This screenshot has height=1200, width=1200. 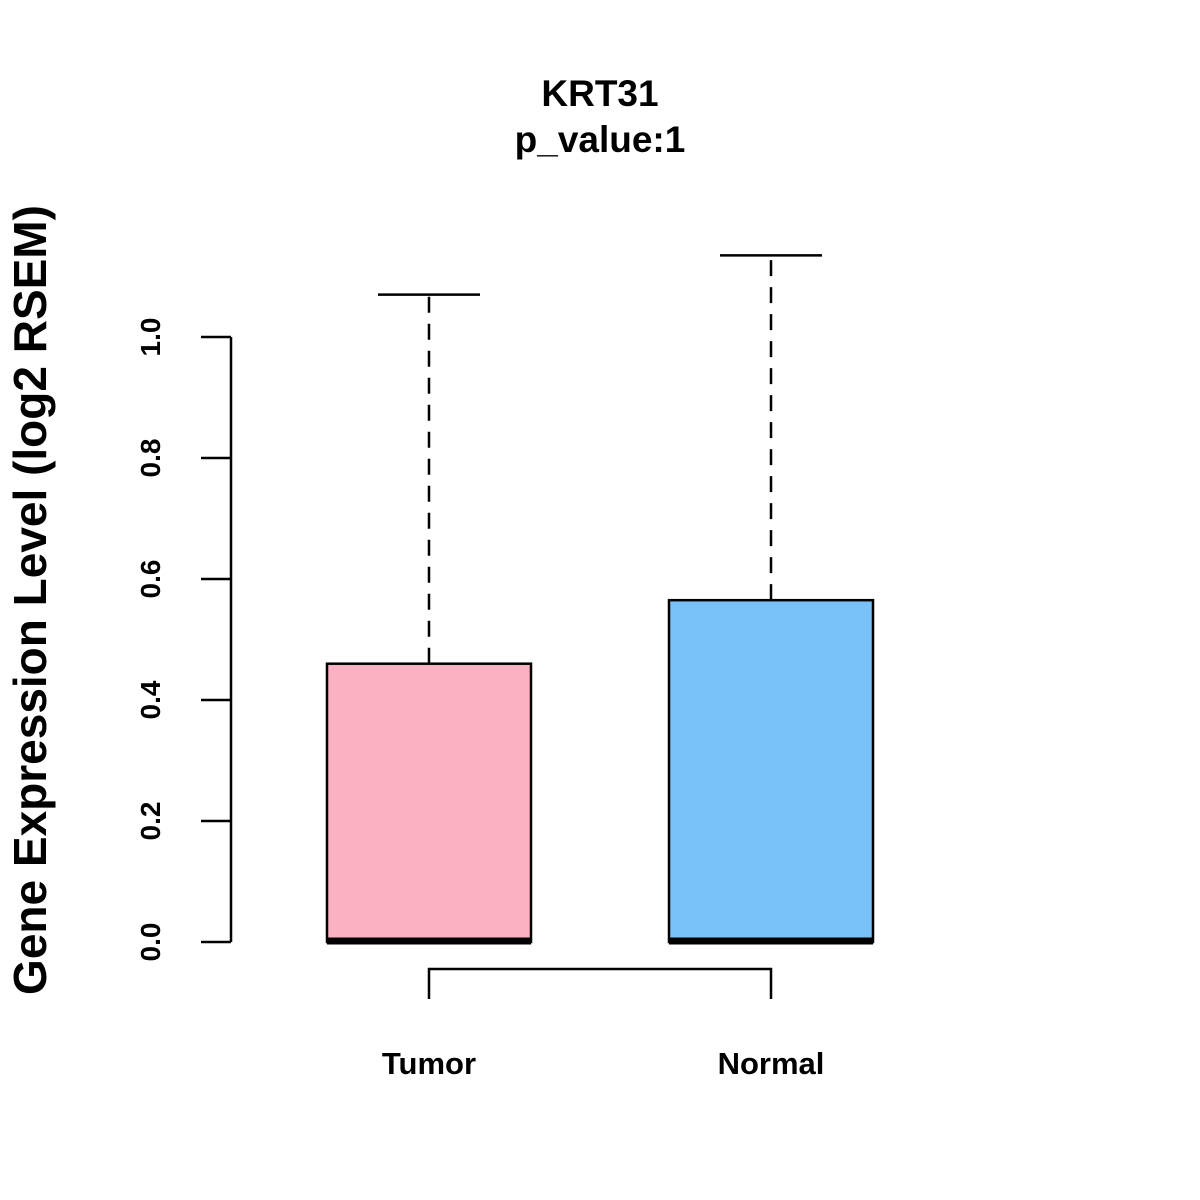 What do you see at coordinates (150, 699) in the screenshot?
I see `y-tick-label: 0.4` at bounding box center [150, 699].